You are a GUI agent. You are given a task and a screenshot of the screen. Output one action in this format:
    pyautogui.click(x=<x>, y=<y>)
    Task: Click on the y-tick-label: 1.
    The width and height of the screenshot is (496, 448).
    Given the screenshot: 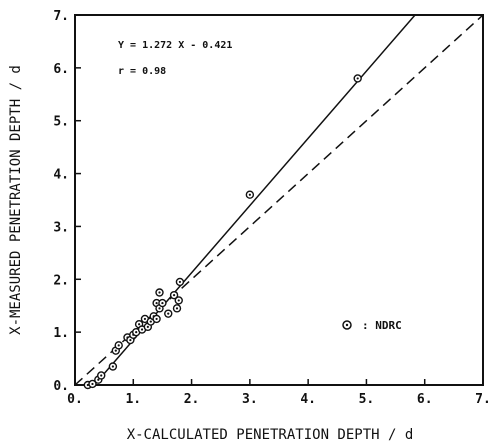 What is the action you would take?
    pyautogui.click(x=61, y=333)
    